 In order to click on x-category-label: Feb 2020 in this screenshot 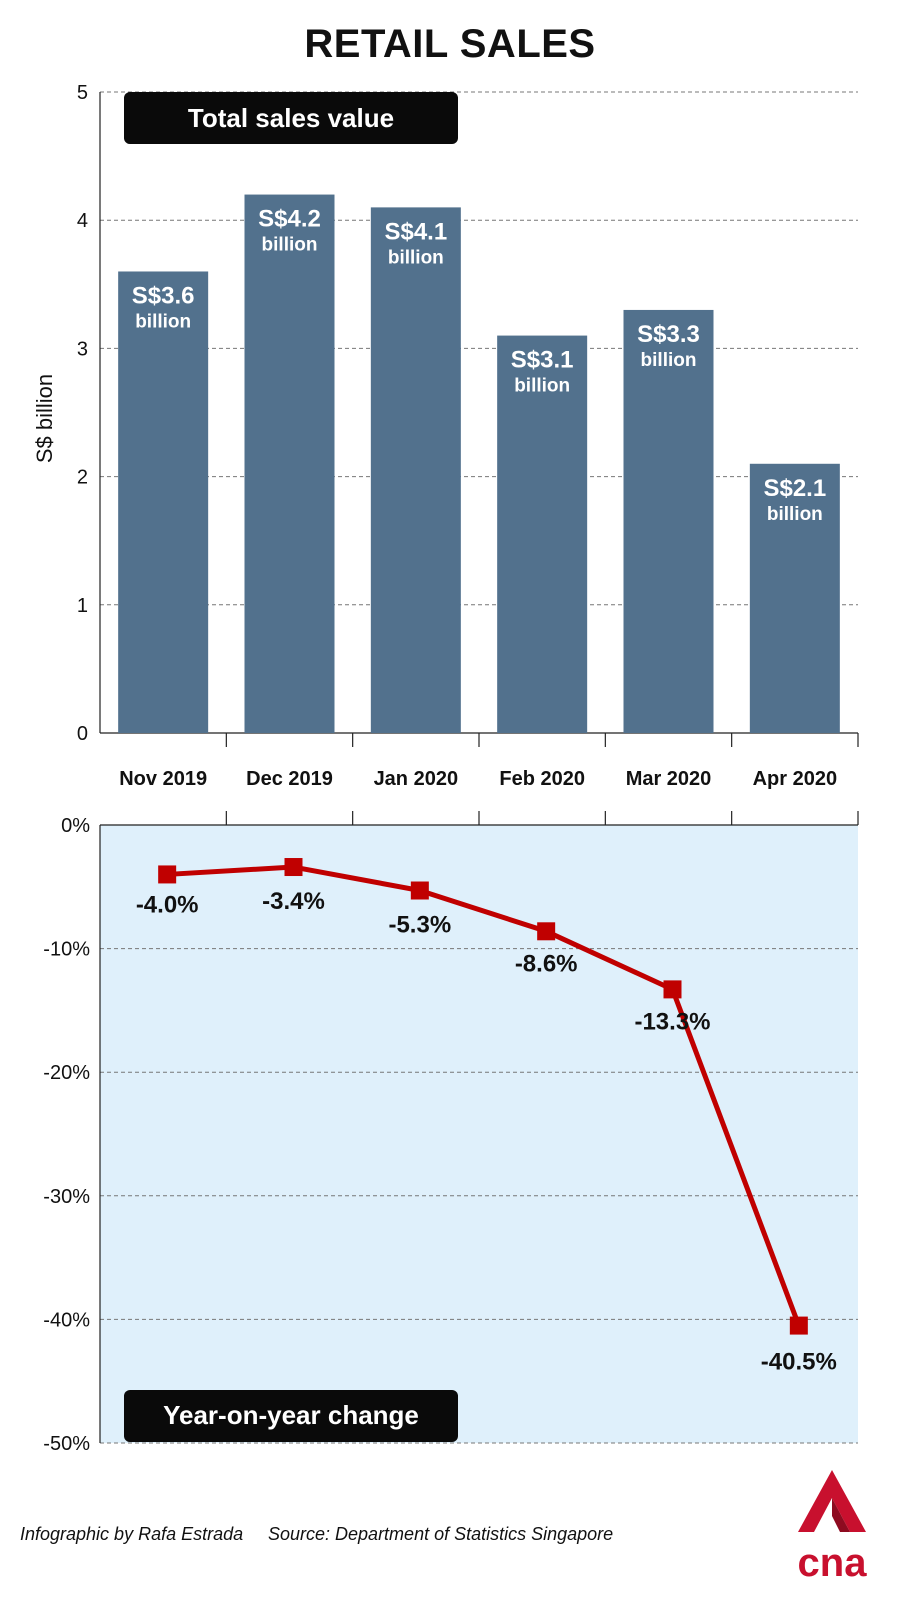, I will do `click(542, 779)`.